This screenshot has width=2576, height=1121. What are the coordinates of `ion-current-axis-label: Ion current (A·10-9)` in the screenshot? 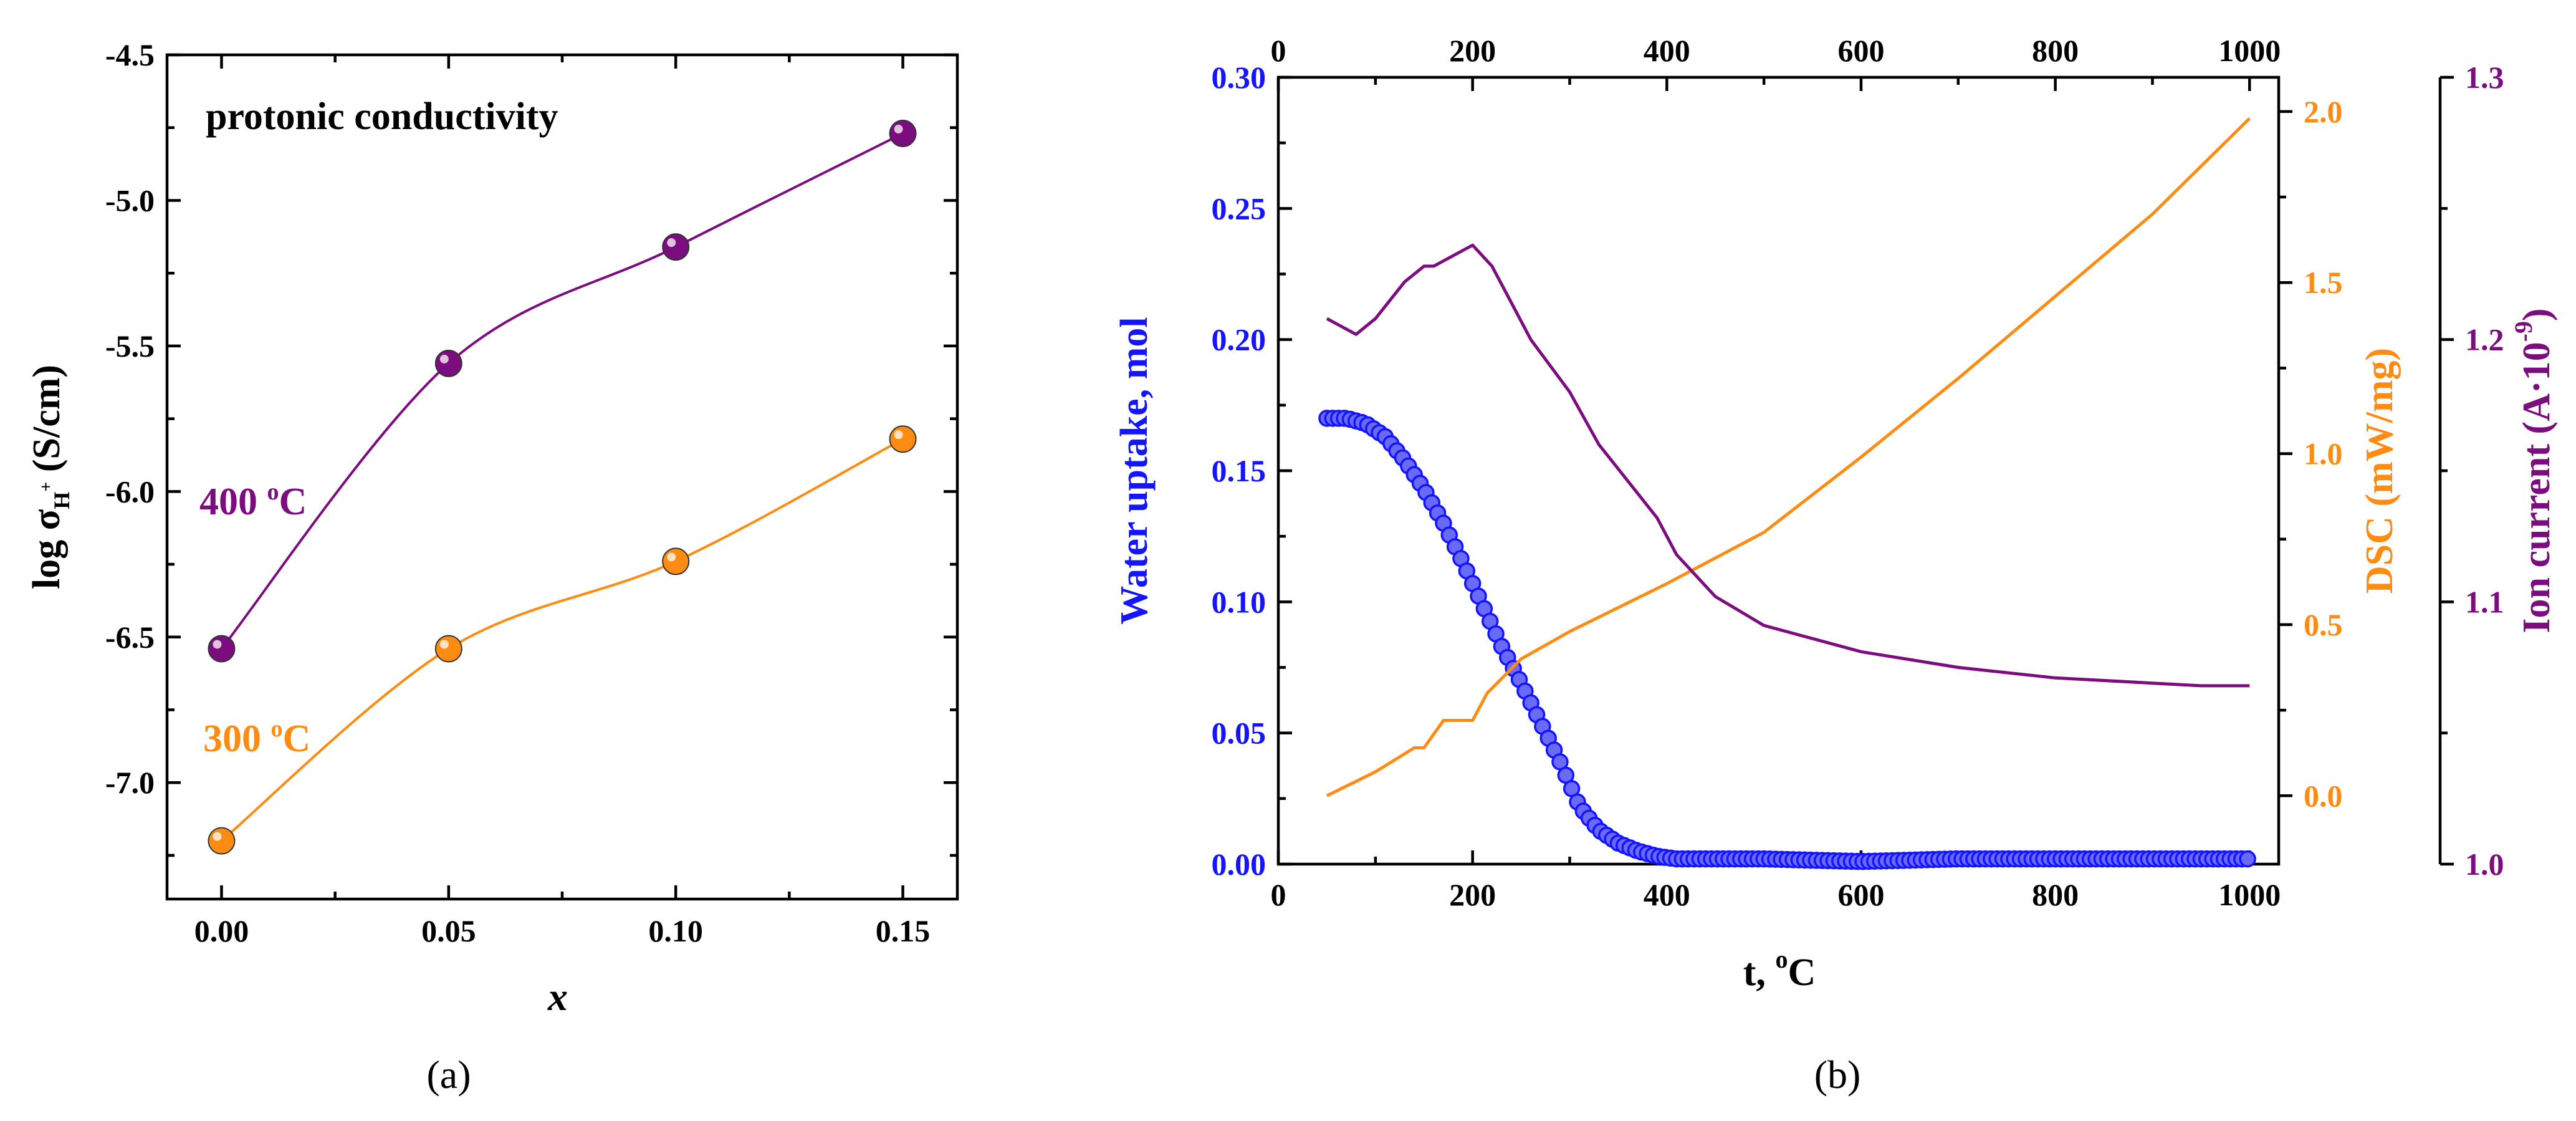 It's located at (2534, 470).